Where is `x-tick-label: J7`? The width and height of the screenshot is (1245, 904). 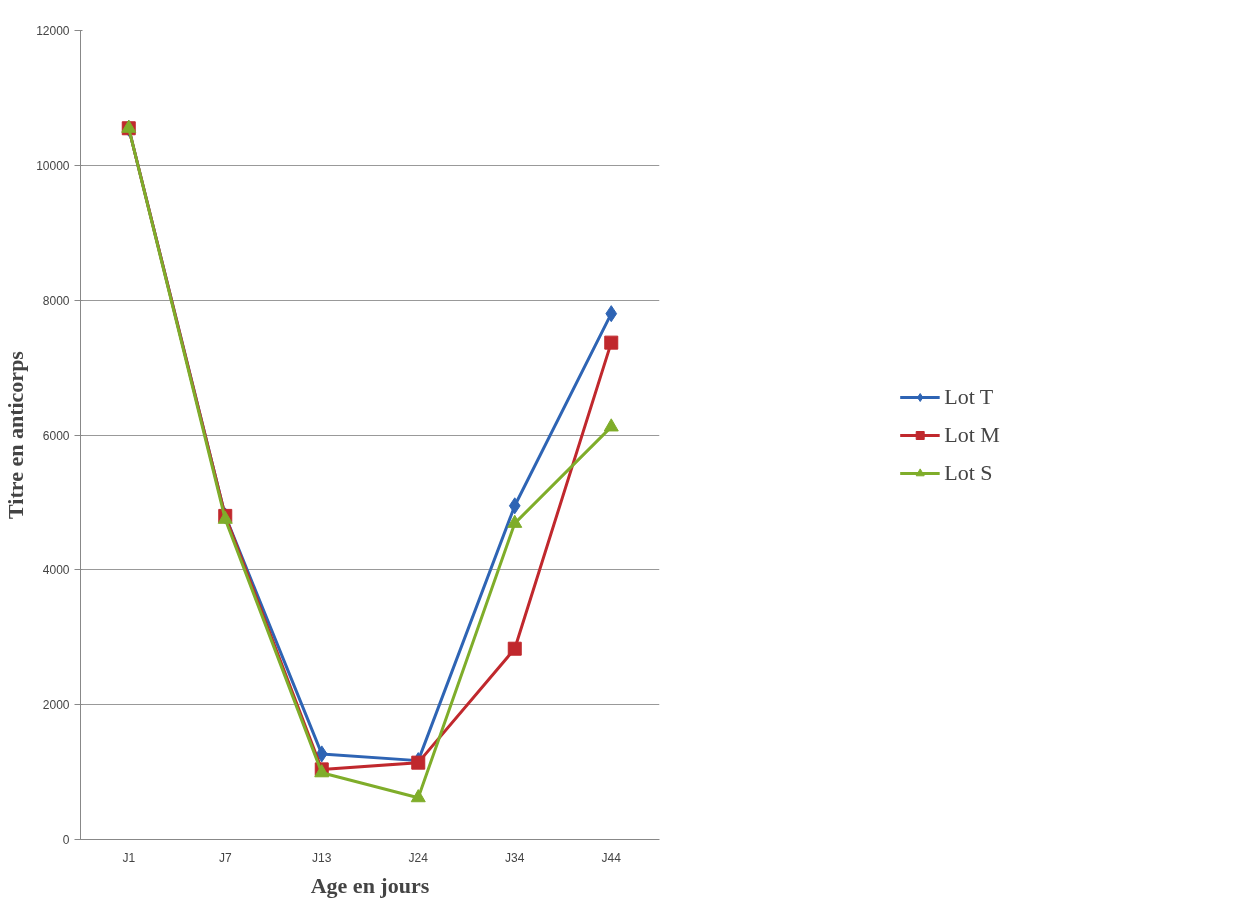 x-tick-label: J7 is located at coordinates (225, 857).